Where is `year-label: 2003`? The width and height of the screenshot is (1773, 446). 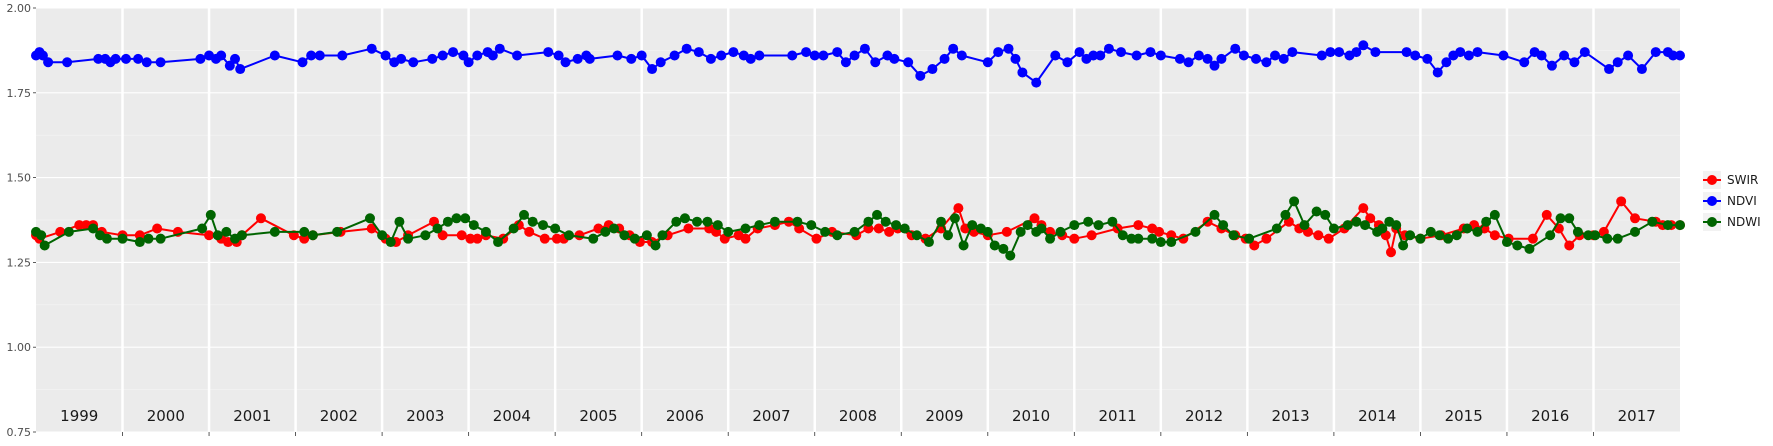
year-label: 2003 is located at coordinates (425, 416).